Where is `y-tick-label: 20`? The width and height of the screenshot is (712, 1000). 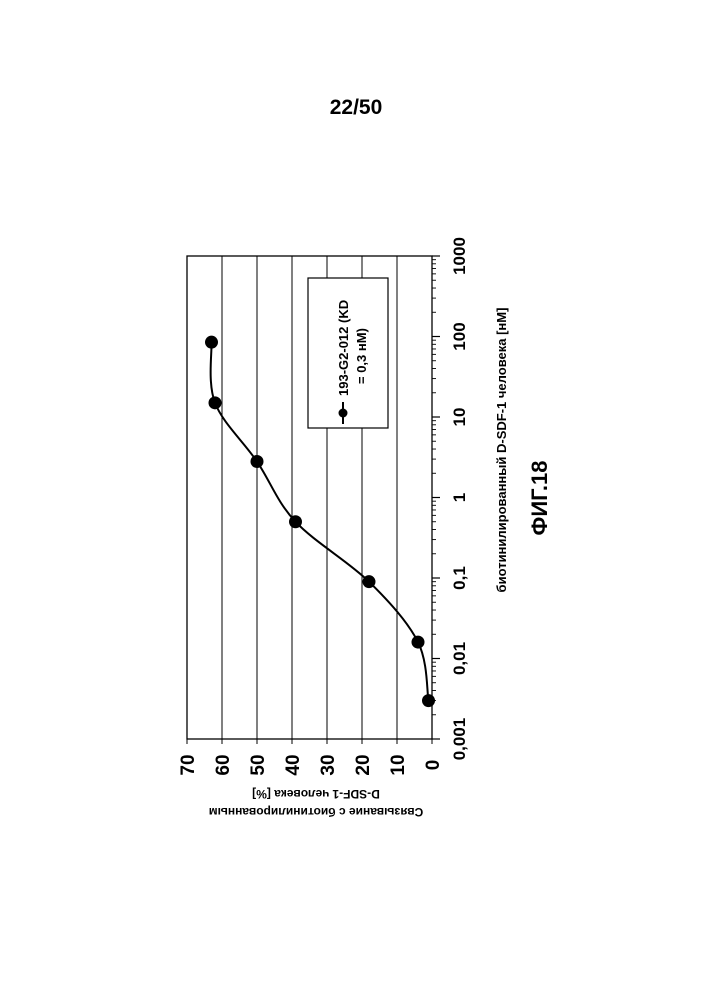
y-tick-label: 20 is located at coordinates (363, 764).